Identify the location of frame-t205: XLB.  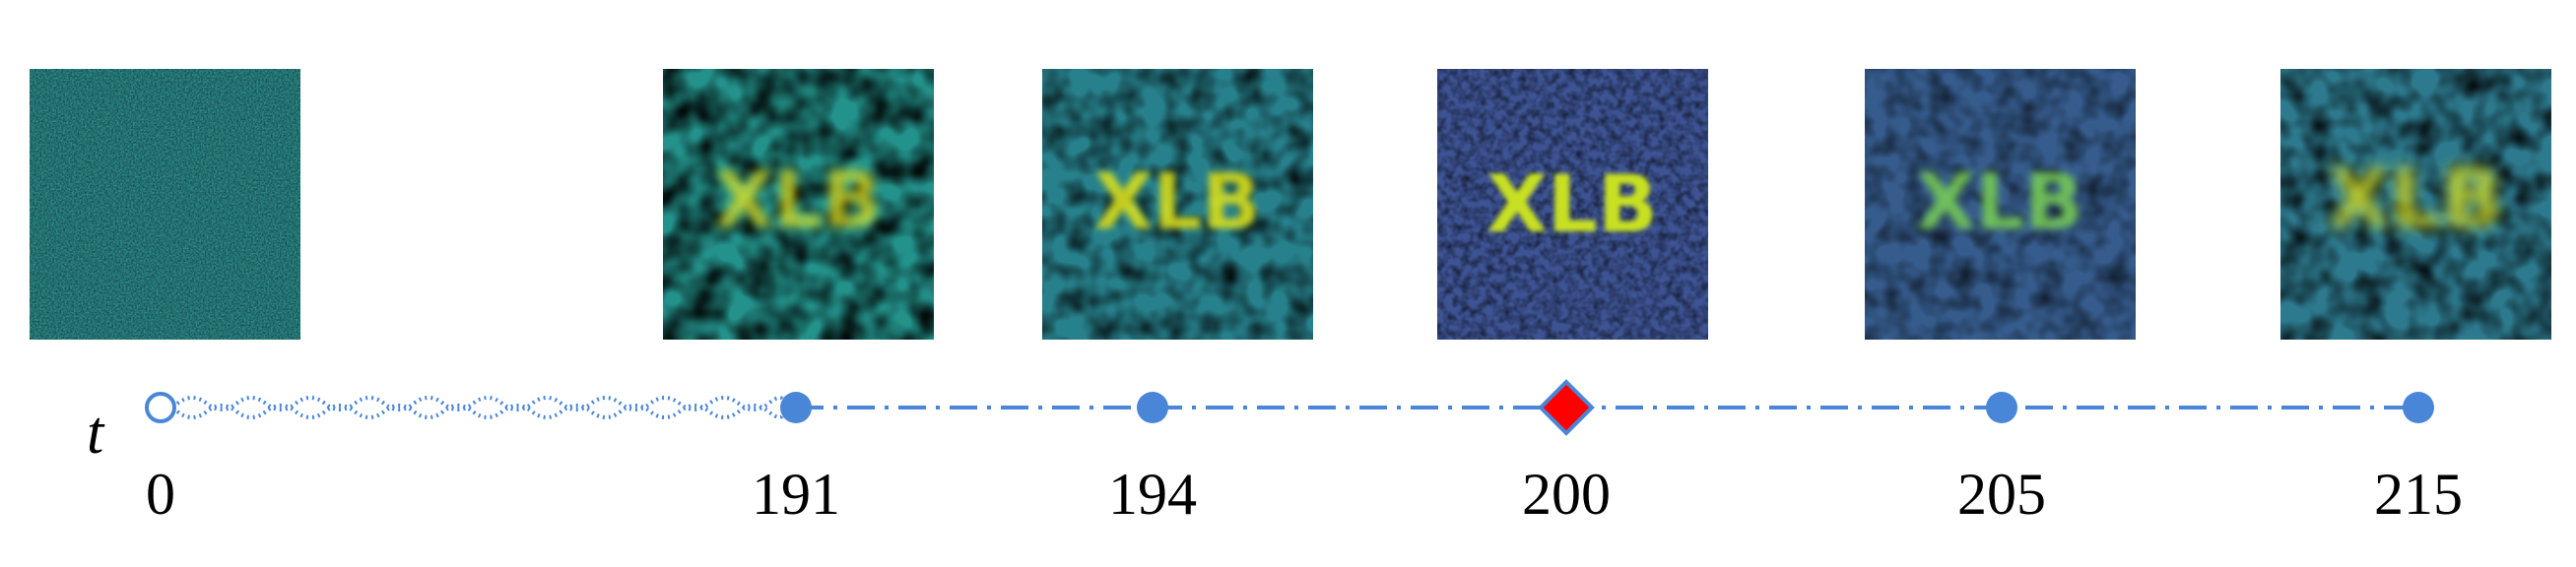
(2001, 204).